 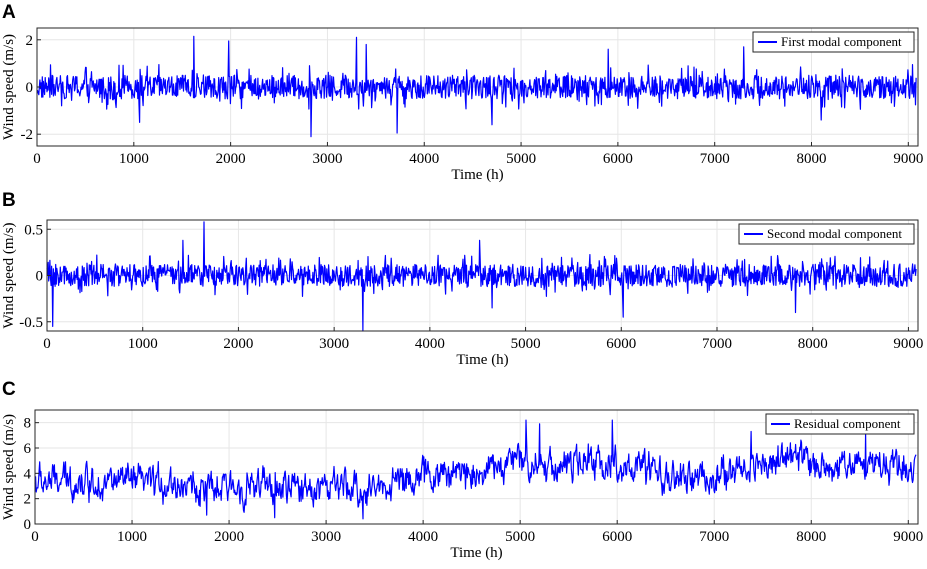 What do you see at coordinates (28, 424) in the screenshot?
I see `y-tick-label: 8` at bounding box center [28, 424].